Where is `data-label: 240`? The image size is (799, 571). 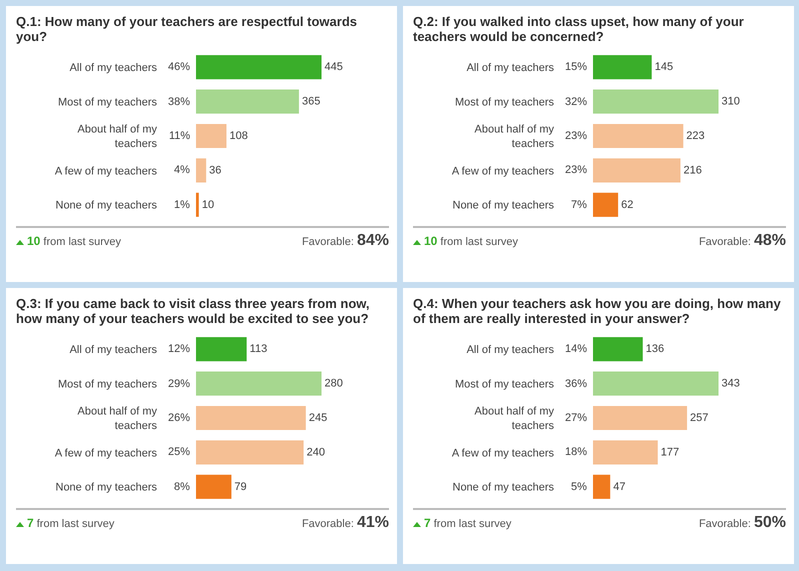 data-label: 240 is located at coordinates (315, 452).